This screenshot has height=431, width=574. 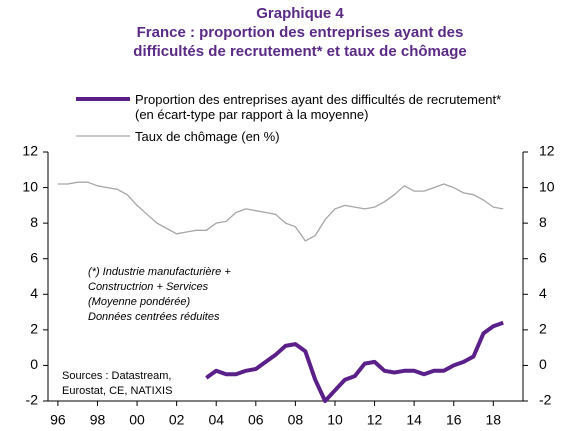 What do you see at coordinates (543, 364) in the screenshot?
I see `y2-tick-label: 0` at bounding box center [543, 364].